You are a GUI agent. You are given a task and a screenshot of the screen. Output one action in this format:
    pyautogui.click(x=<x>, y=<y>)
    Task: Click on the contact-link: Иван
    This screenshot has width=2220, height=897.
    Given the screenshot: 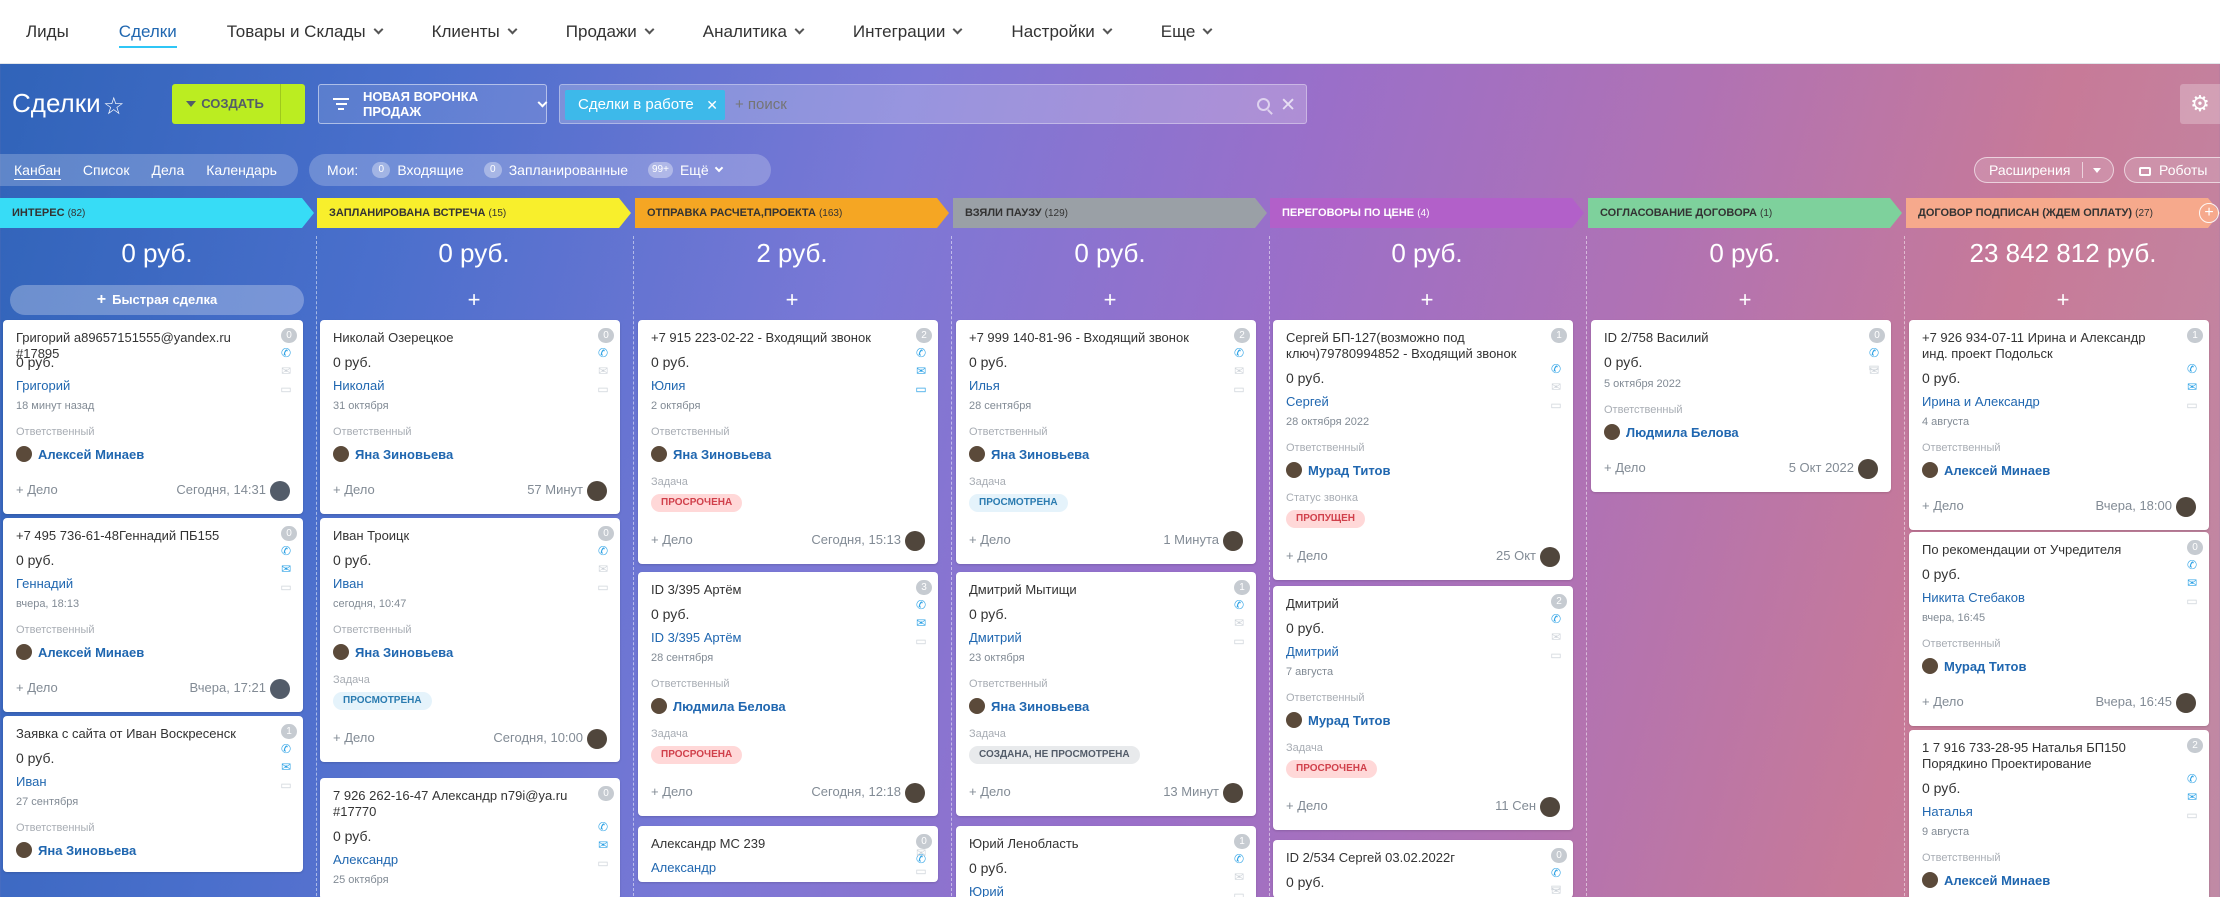 What is the action you would take?
    pyautogui.click(x=31, y=781)
    